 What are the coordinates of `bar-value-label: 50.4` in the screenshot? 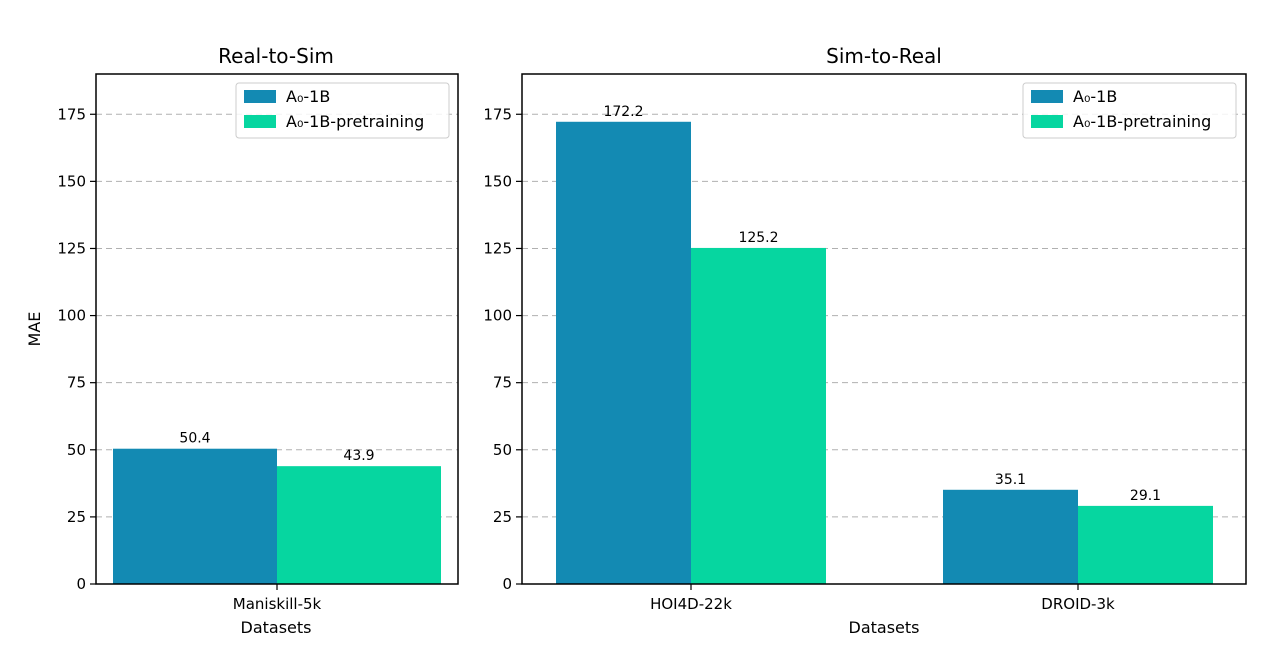 It's located at (194, 439).